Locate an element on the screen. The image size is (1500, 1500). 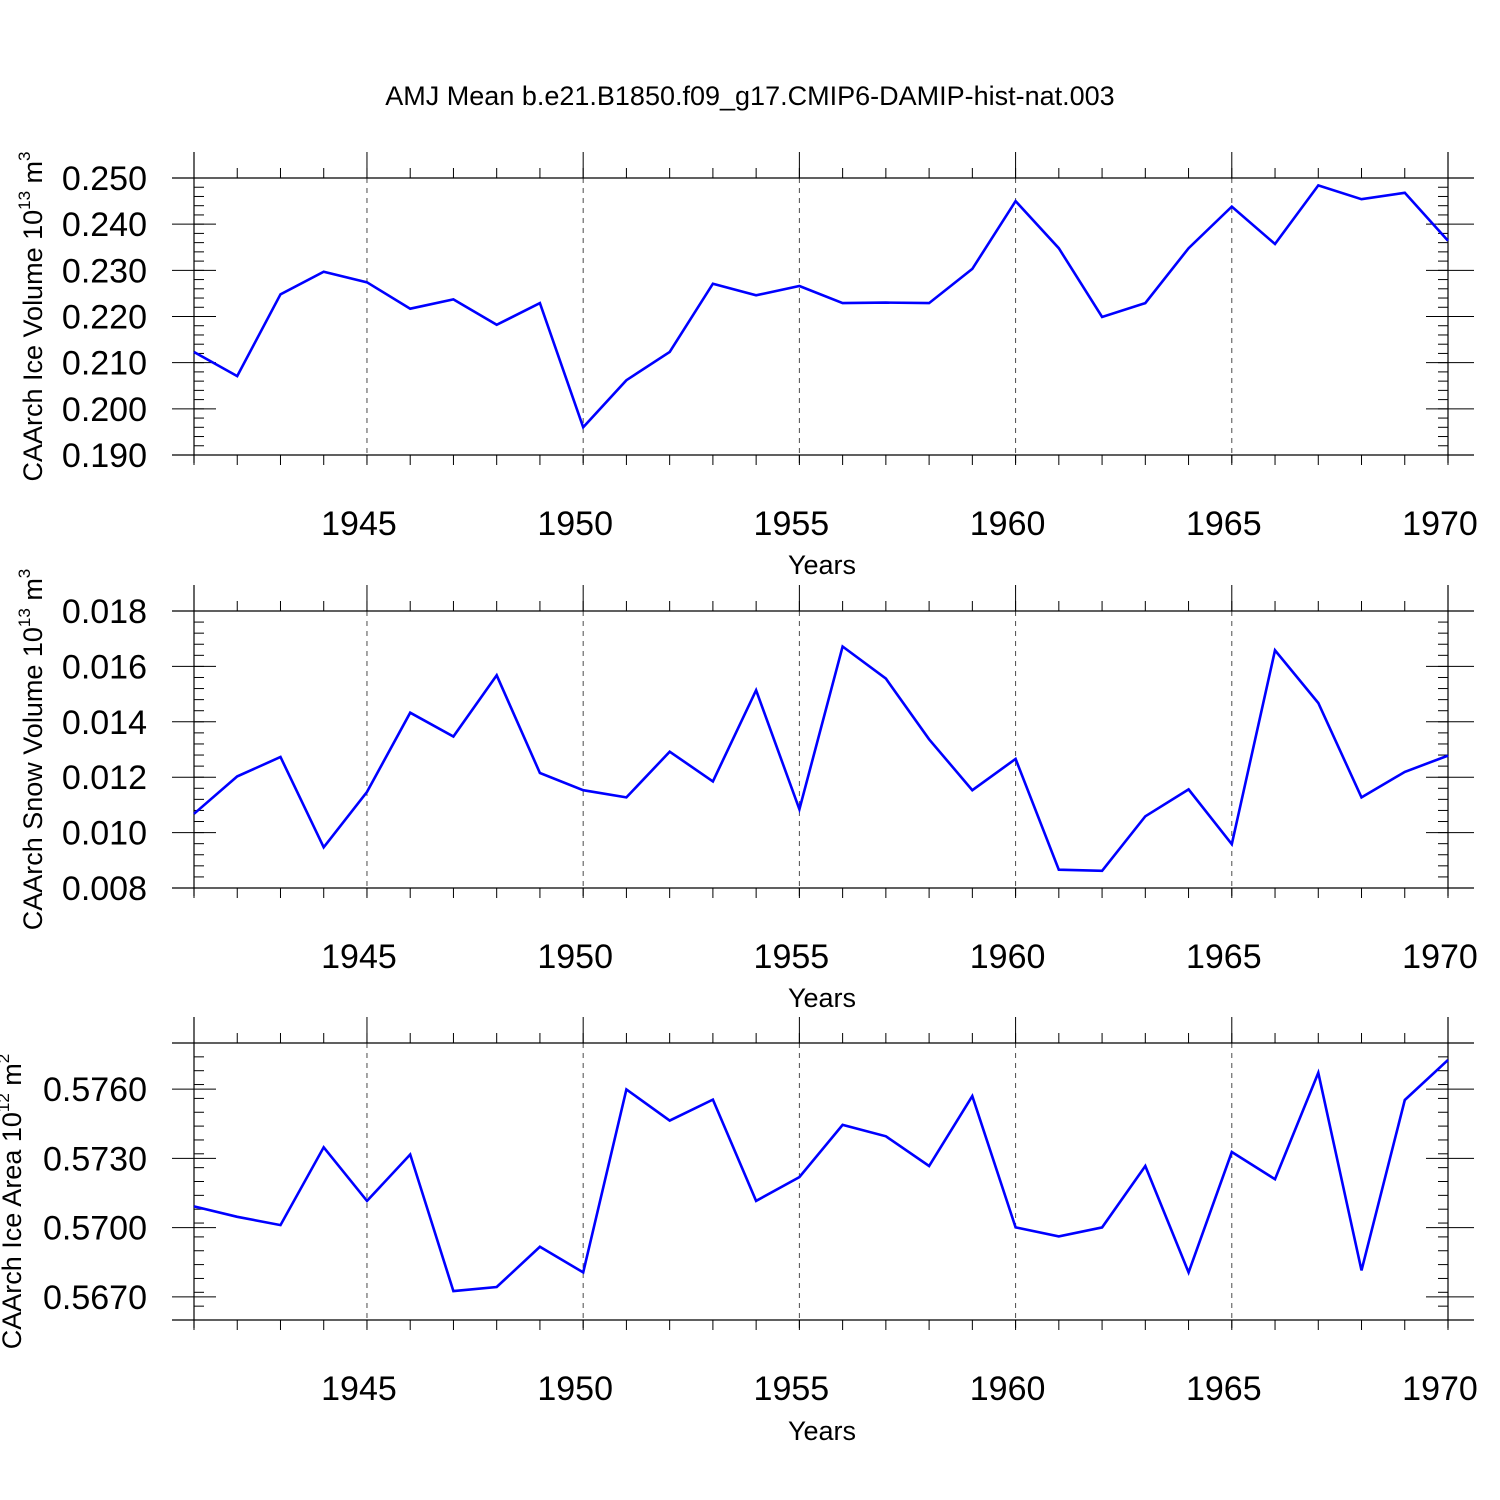
y-axis-title-exponent: 13 is located at coordinates (24, 617).